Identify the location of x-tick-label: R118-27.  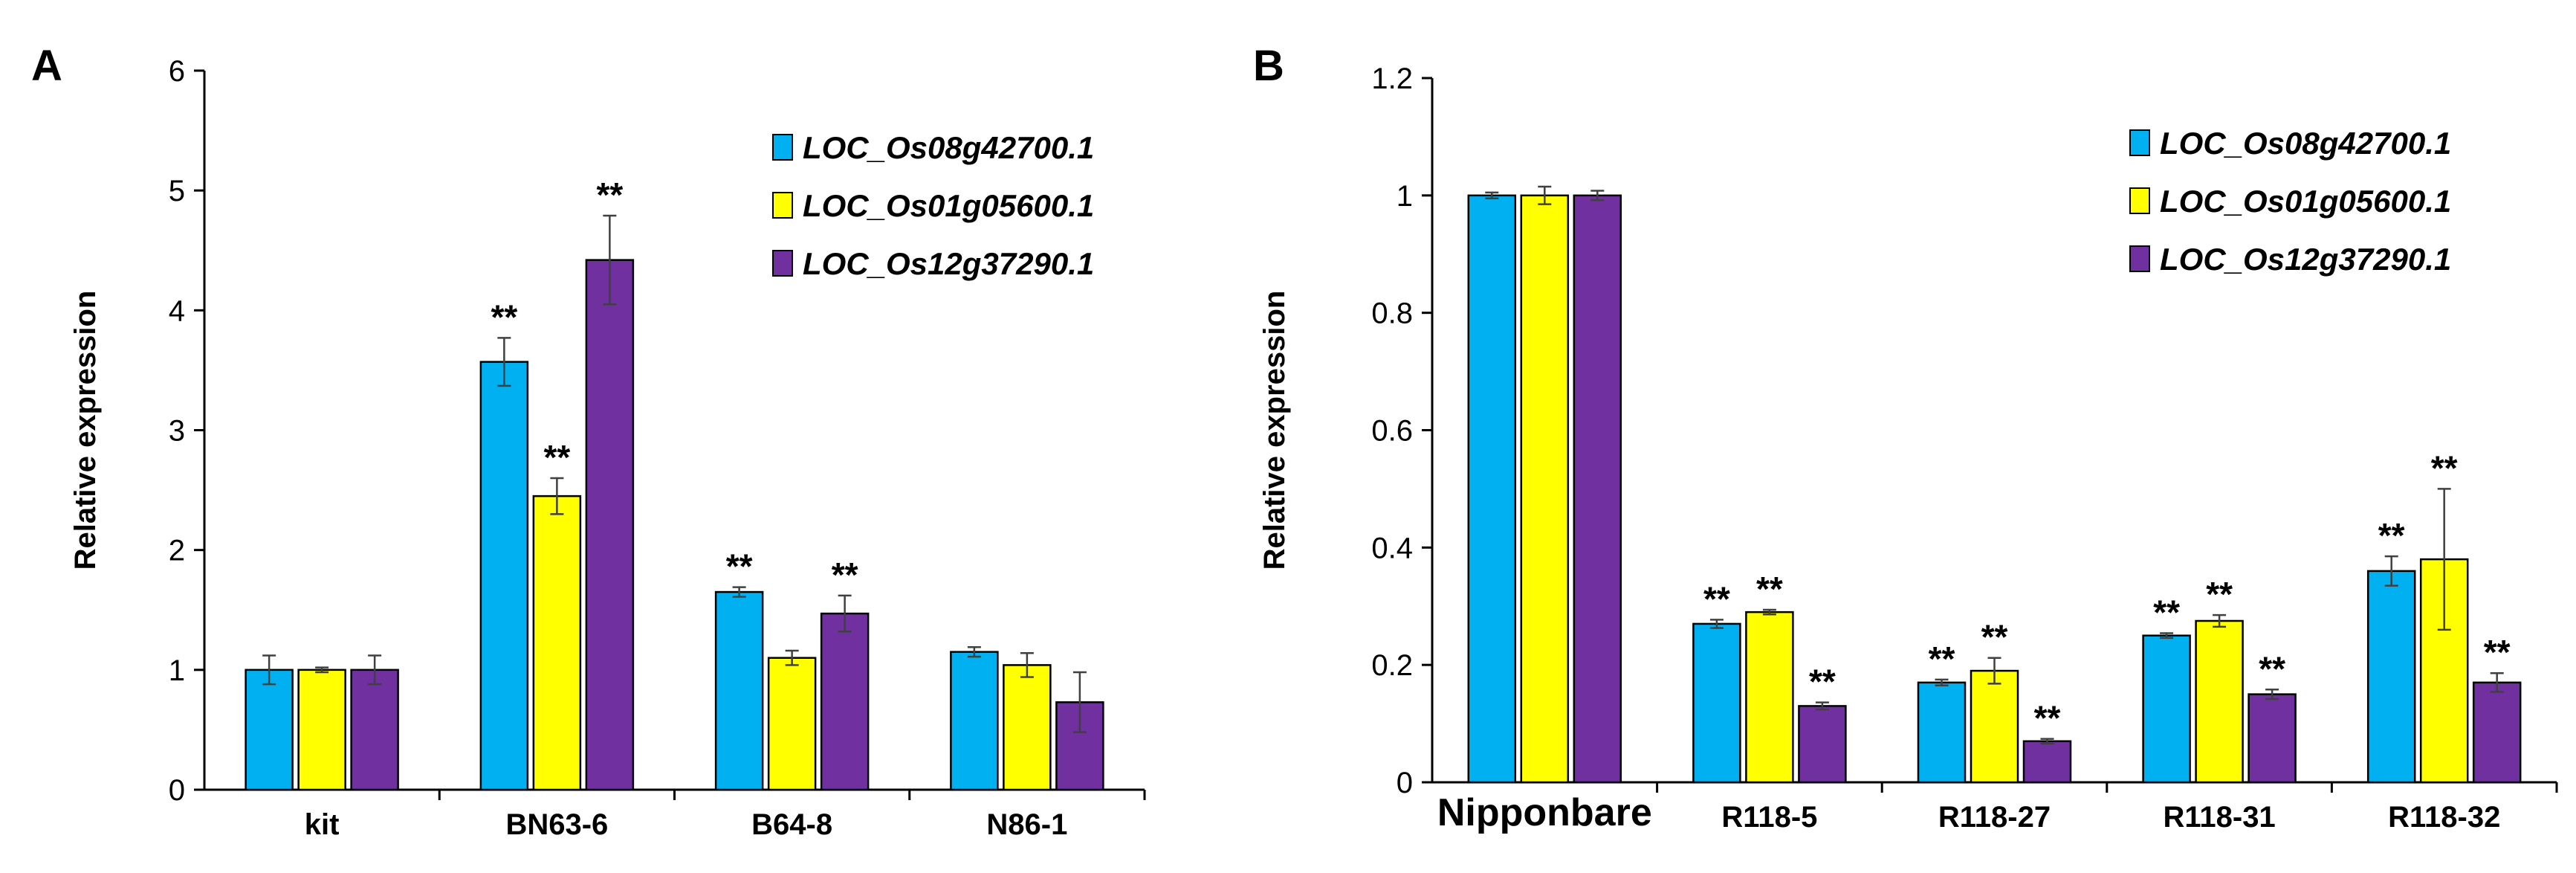
(1994, 817).